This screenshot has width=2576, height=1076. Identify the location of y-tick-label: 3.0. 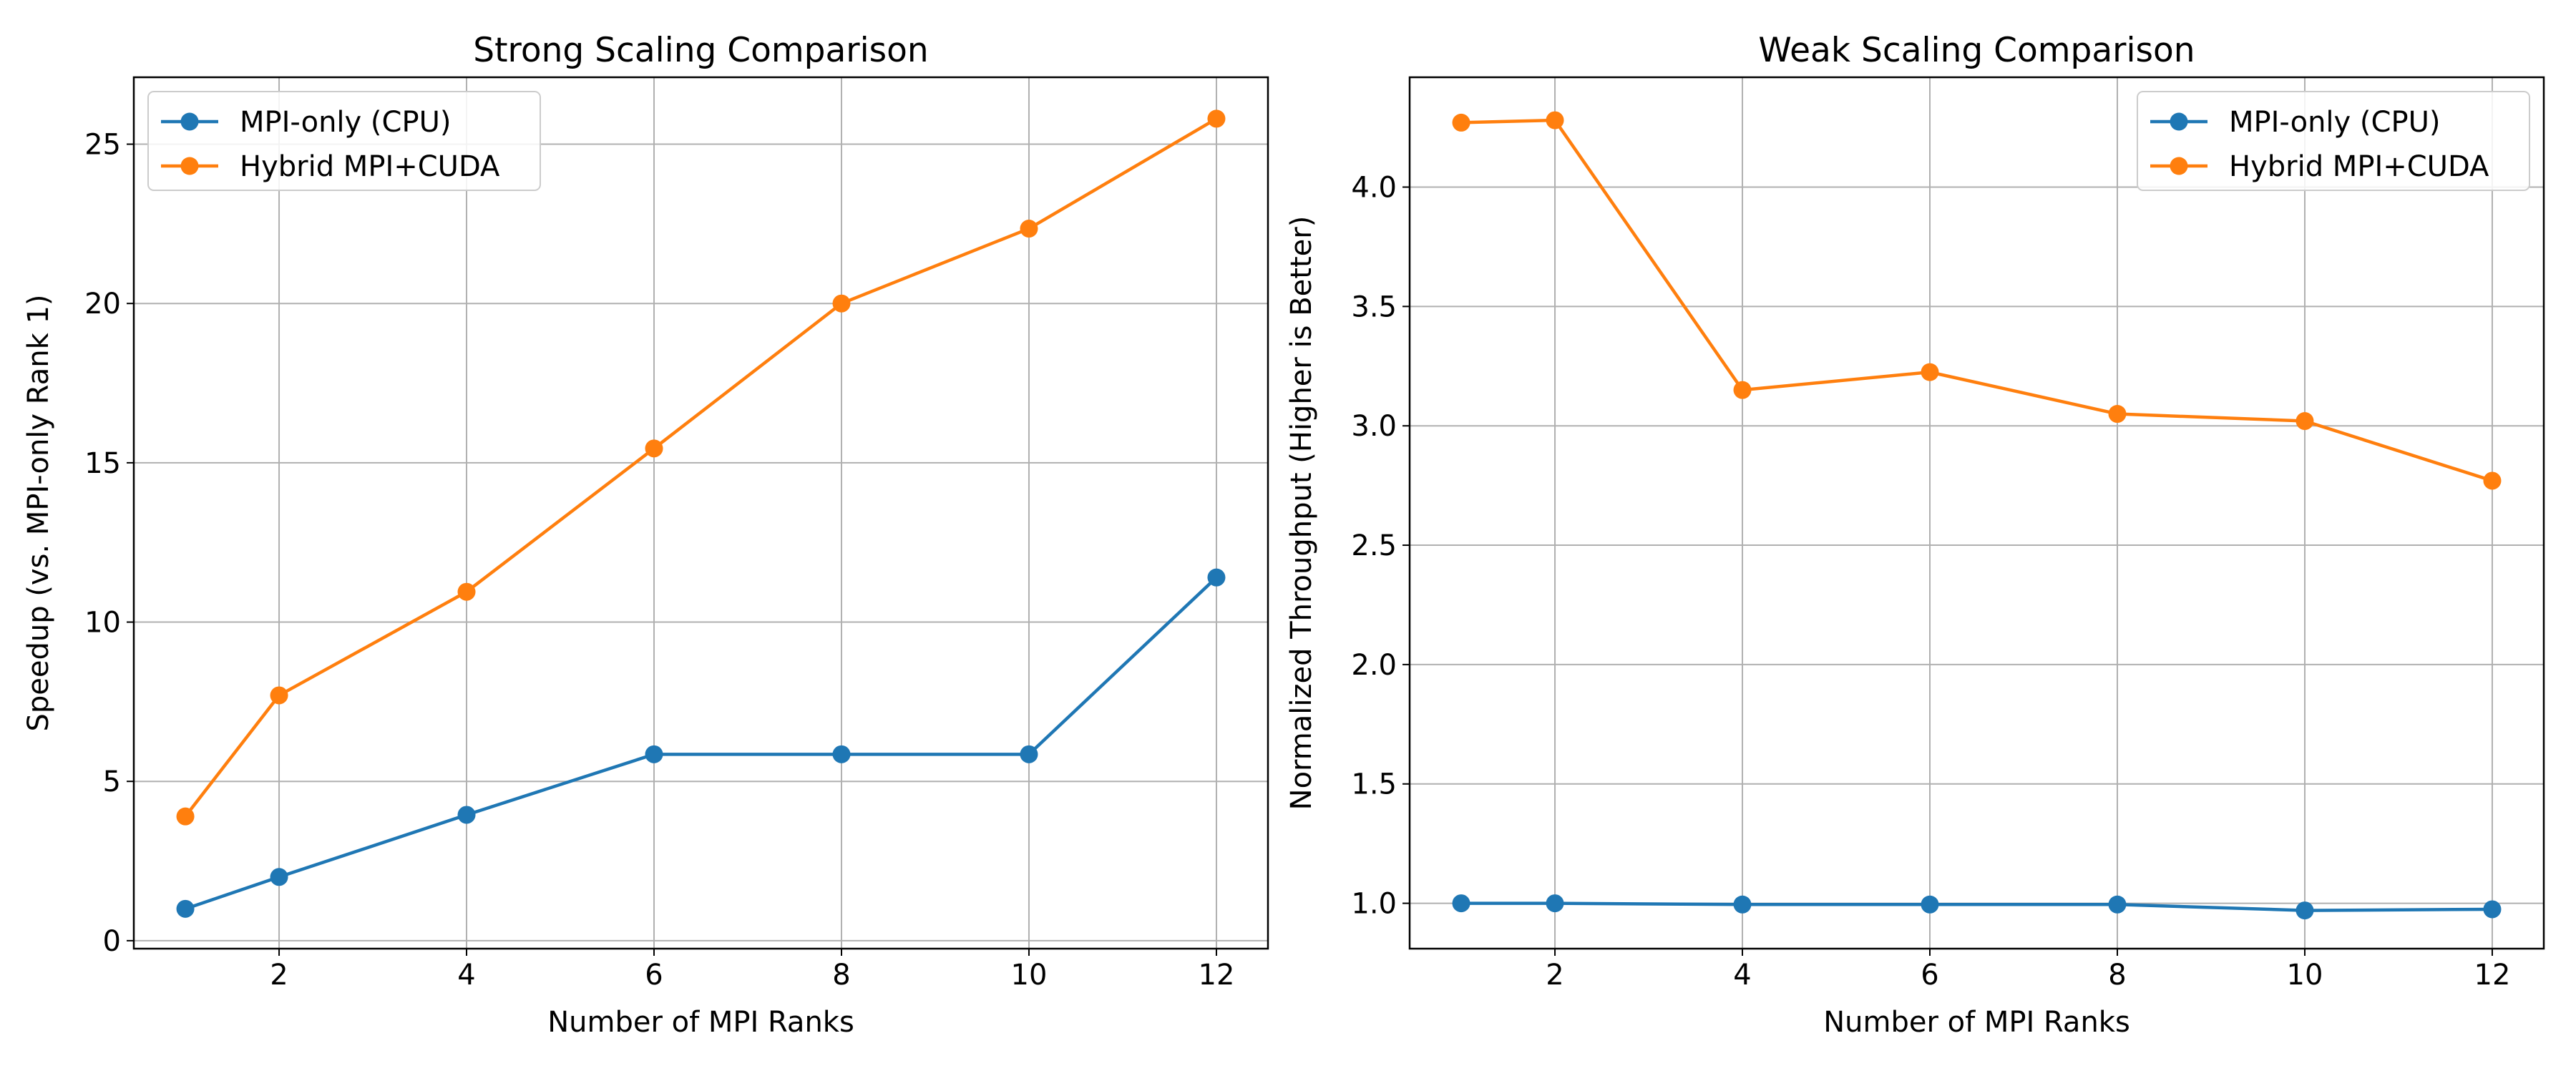
(1374, 426).